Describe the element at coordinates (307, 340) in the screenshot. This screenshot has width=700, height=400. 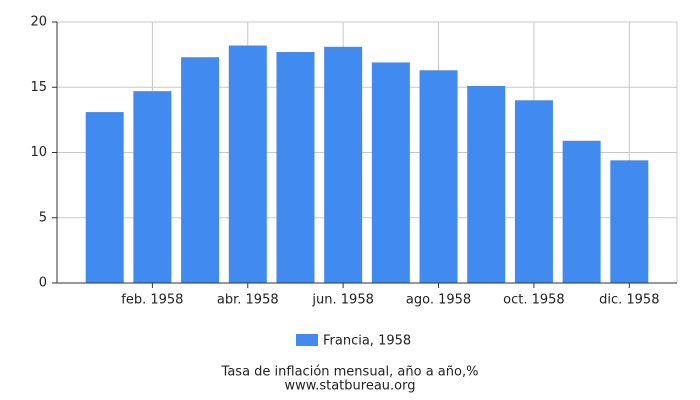
I see `legend-swatch` at that location.